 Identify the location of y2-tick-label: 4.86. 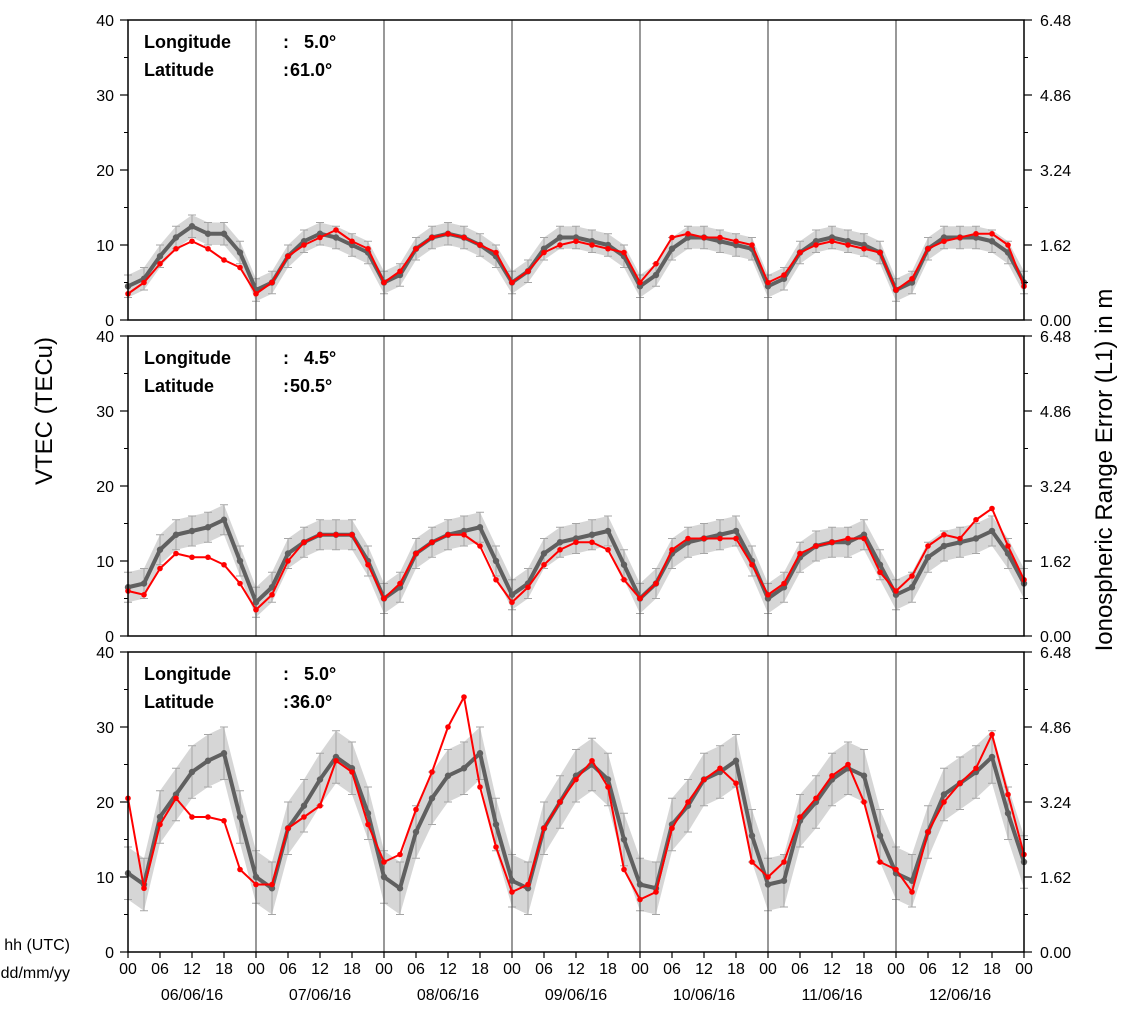
(1055, 96).